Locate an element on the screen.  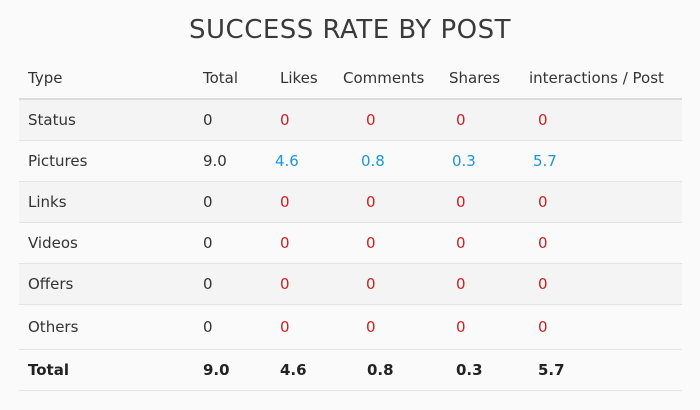
row-ipp-value: 5.7 is located at coordinates (545, 161).